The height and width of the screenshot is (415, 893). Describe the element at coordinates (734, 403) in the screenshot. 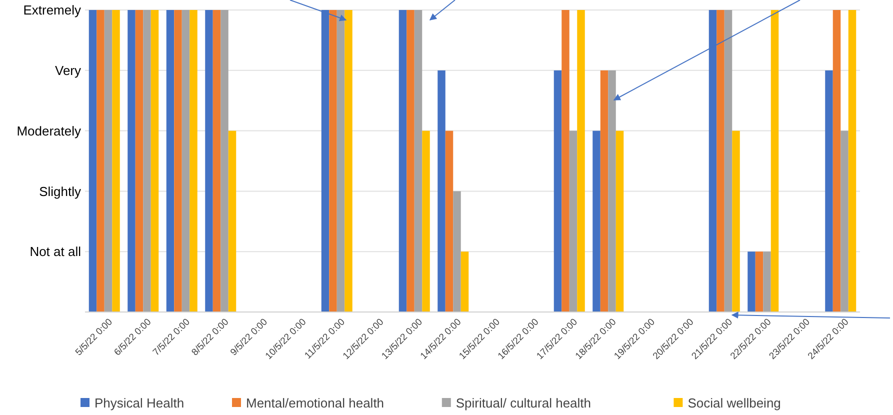

I see `legend-label: Social wellbeing` at that location.